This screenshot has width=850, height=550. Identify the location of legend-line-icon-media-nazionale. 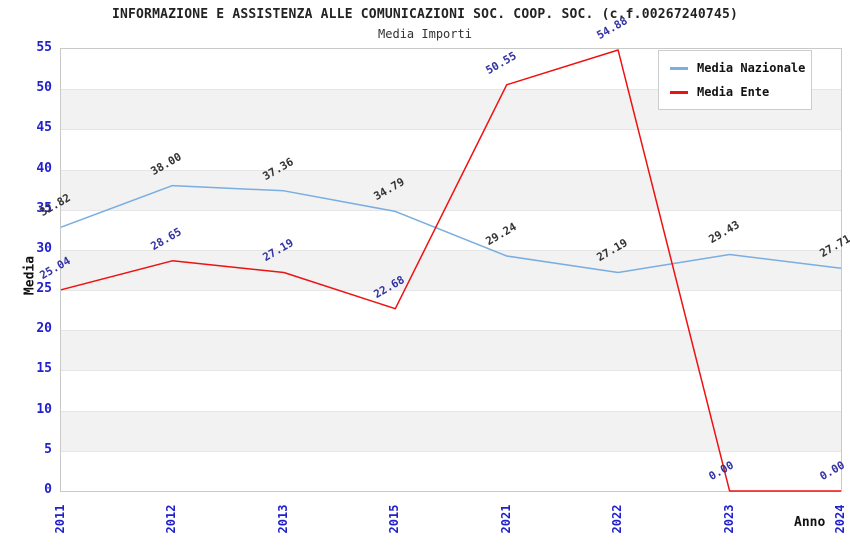
(679, 68).